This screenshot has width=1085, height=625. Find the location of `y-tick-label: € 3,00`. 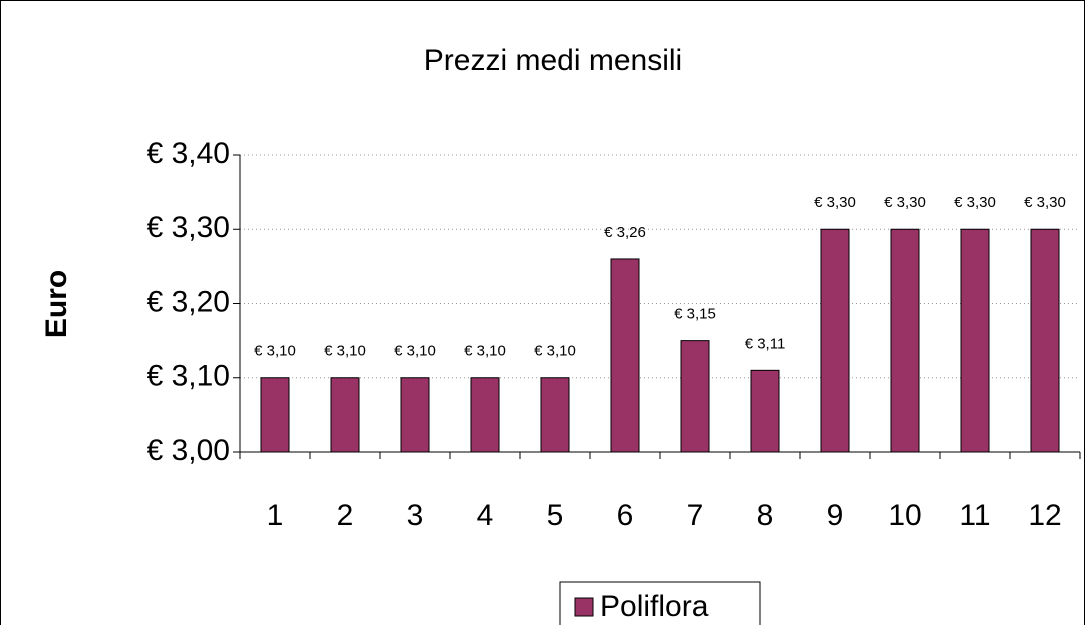

y-tick-label: € 3,00 is located at coordinates (188, 450).